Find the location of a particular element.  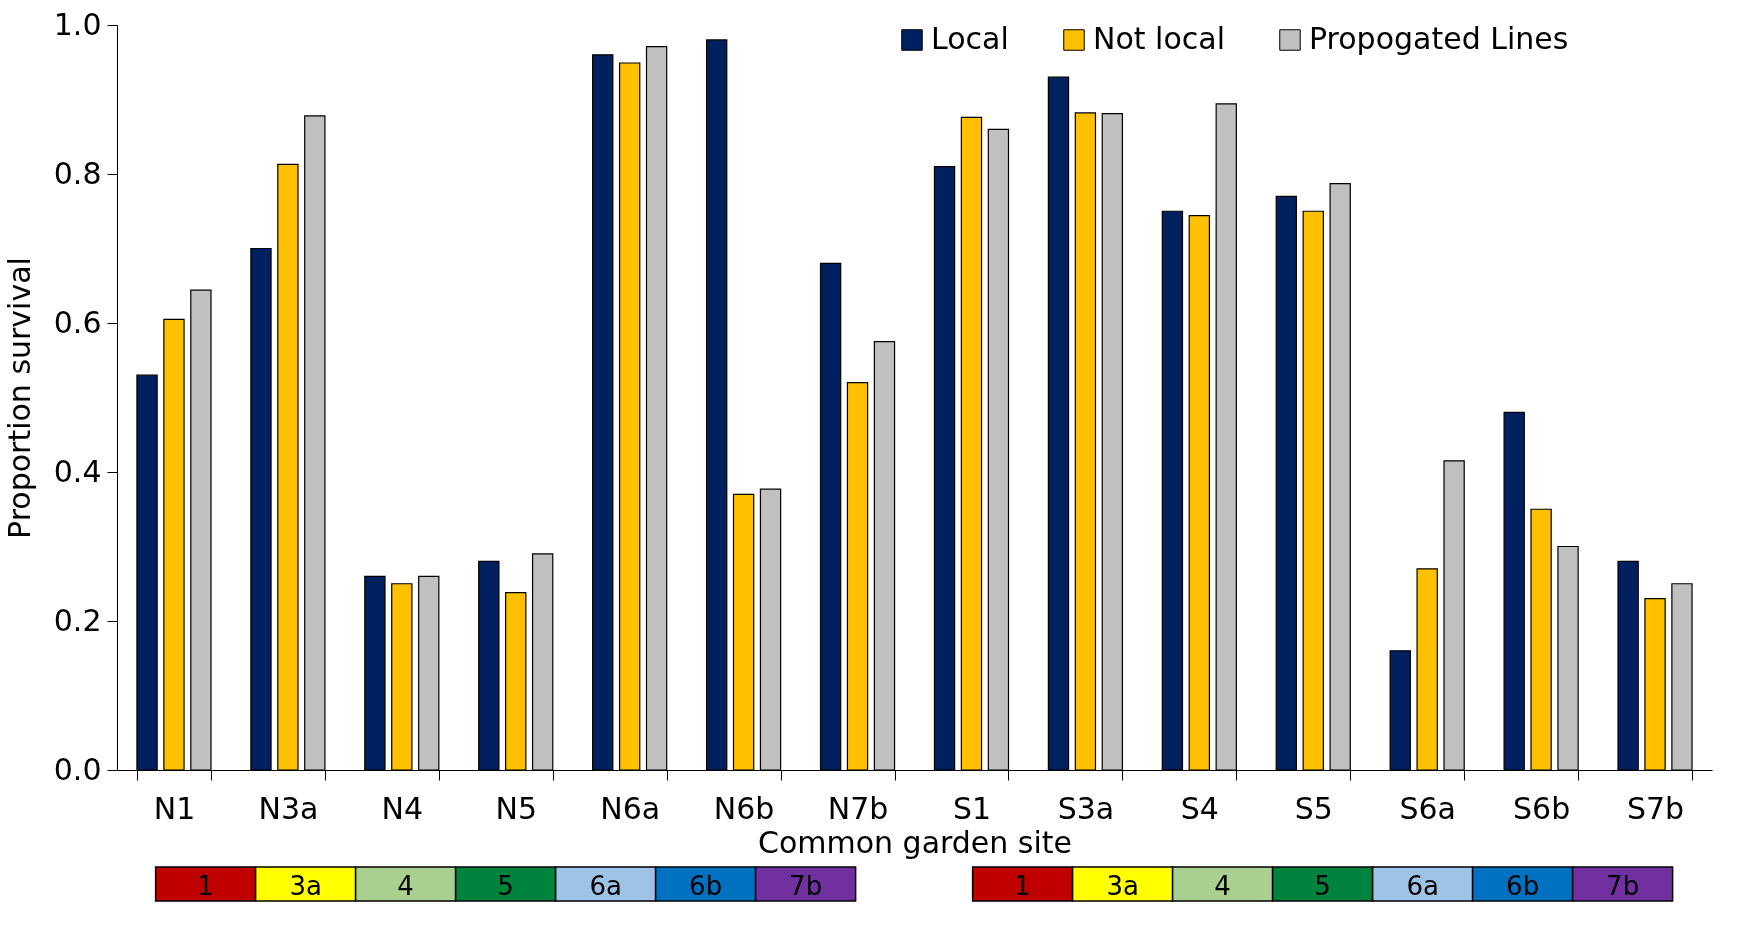

legend-label: Not local is located at coordinates (1159, 38).